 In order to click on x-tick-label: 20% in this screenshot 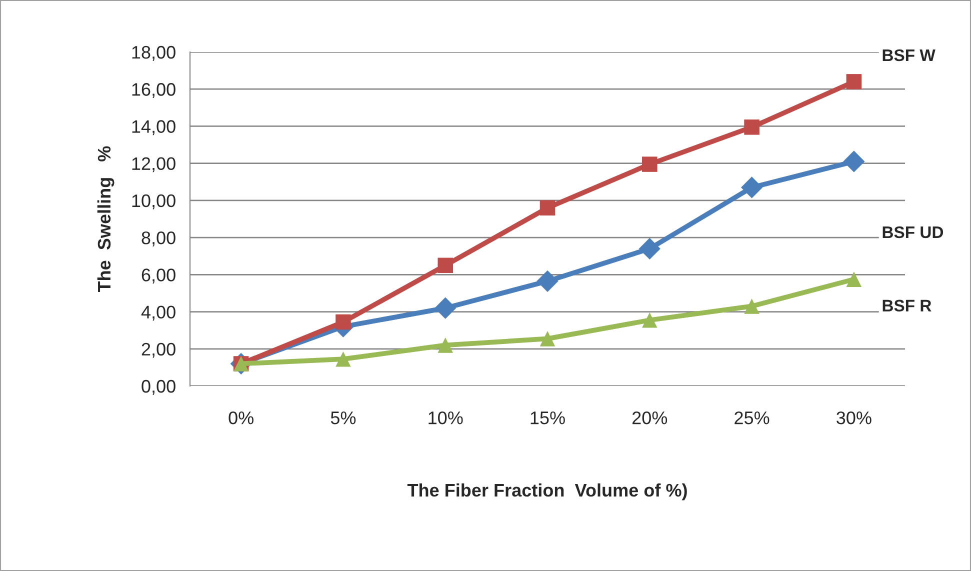, I will do `click(650, 417)`.